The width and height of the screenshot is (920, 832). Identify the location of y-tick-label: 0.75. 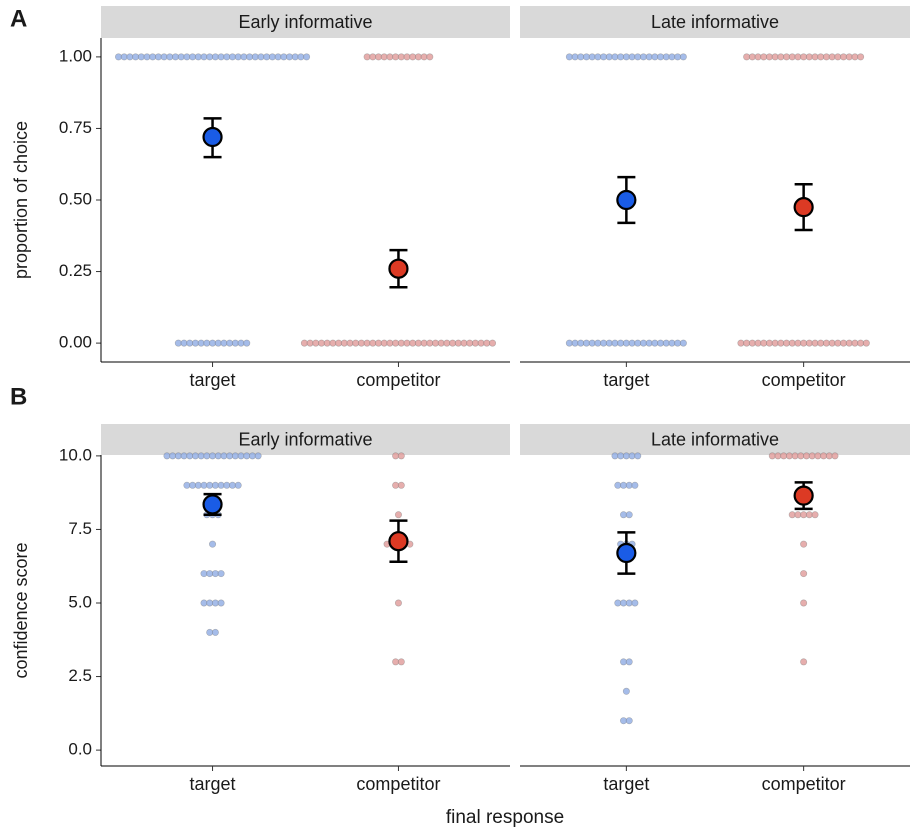
(75, 127).